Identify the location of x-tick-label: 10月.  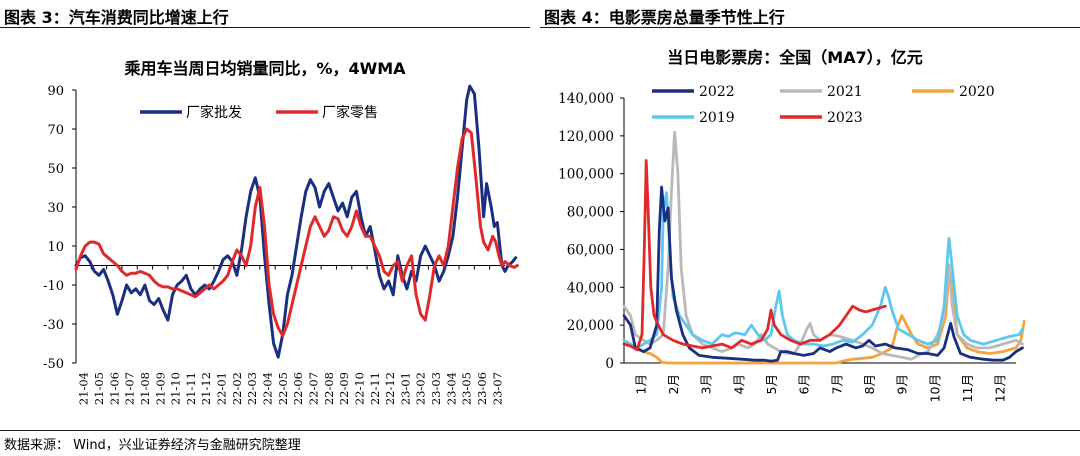
(934, 388).